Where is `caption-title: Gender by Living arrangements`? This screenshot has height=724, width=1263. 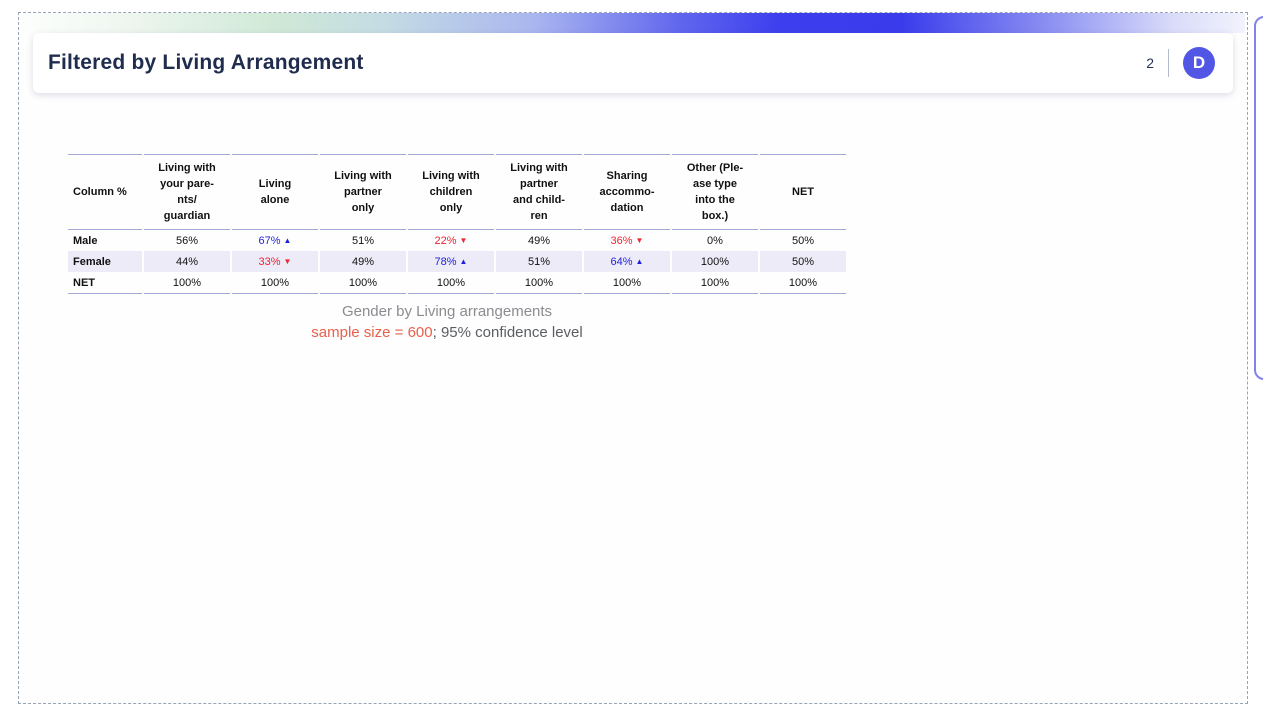 caption-title: Gender by Living arrangements is located at coordinates (447, 311).